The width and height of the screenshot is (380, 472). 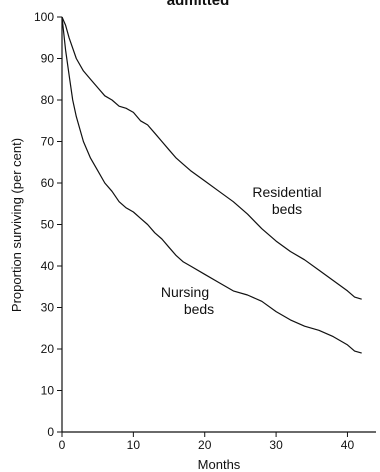 What do you see at coordinates (276, 445) in the screenshot?
I see `x-tick-label: 30` at bounding box center [276, 445].